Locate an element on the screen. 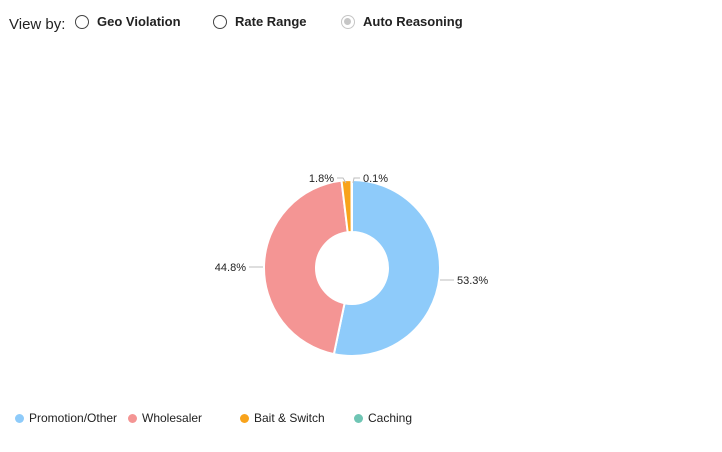 Image resolution: width=722 pixels, height=452 pixels. legend-item-promotion-other: Promotion/Other is located at coordinates (66, 418).